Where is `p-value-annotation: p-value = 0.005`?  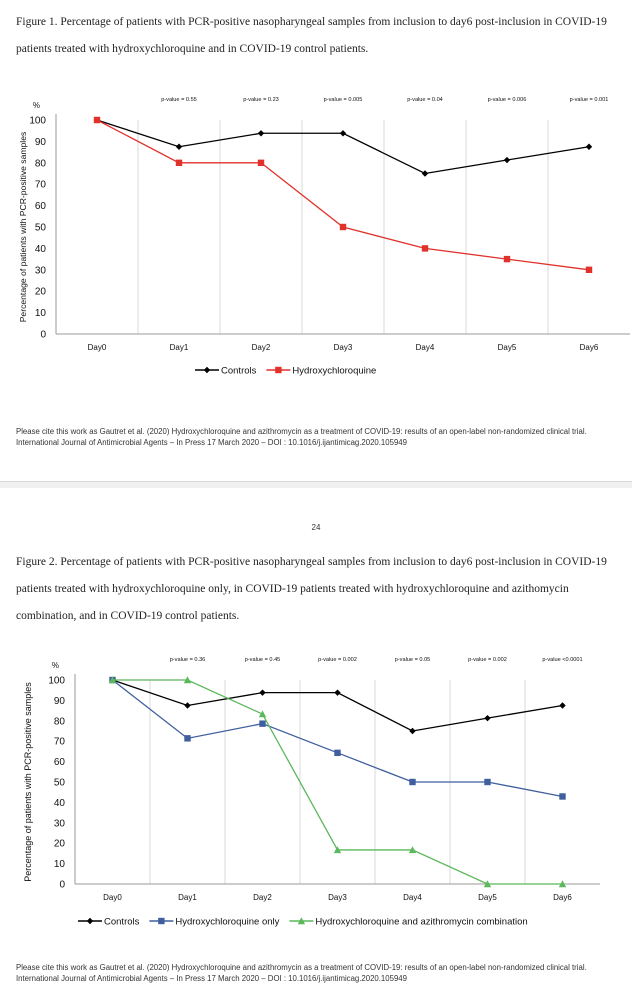 p-value-annotation: p-value = 0.005 is located at coordinates (343, 100).